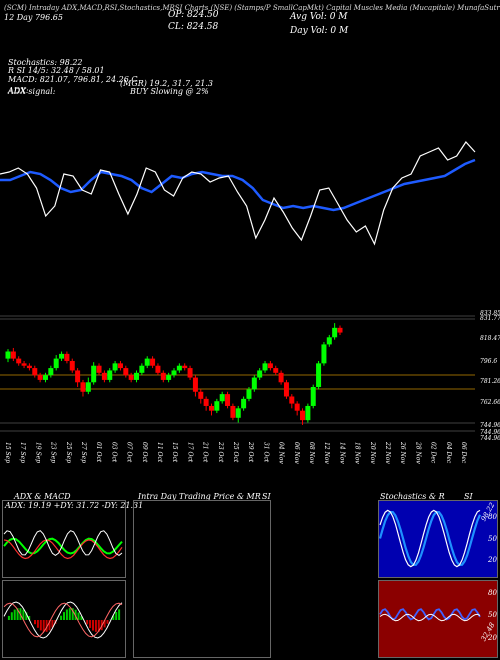 This screenshot has width=500, height=660. Describe the element at coordinates (266, 496) in the screenshot. I see `intra-si: SI` at that location.